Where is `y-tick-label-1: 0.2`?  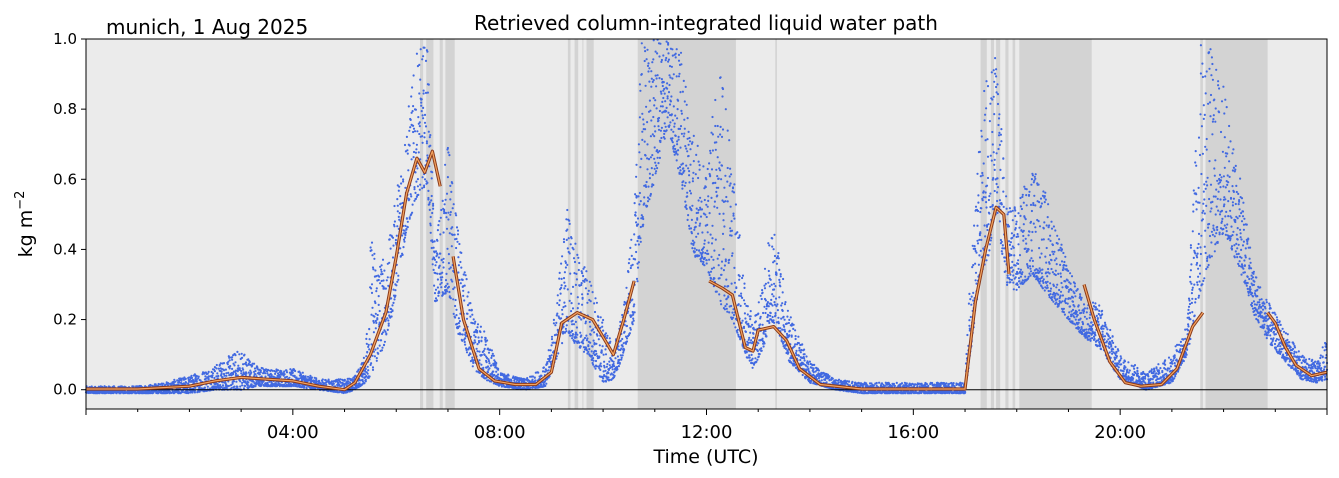 y-tick-label-1: 0.2 is located at coordinates (65, 320).